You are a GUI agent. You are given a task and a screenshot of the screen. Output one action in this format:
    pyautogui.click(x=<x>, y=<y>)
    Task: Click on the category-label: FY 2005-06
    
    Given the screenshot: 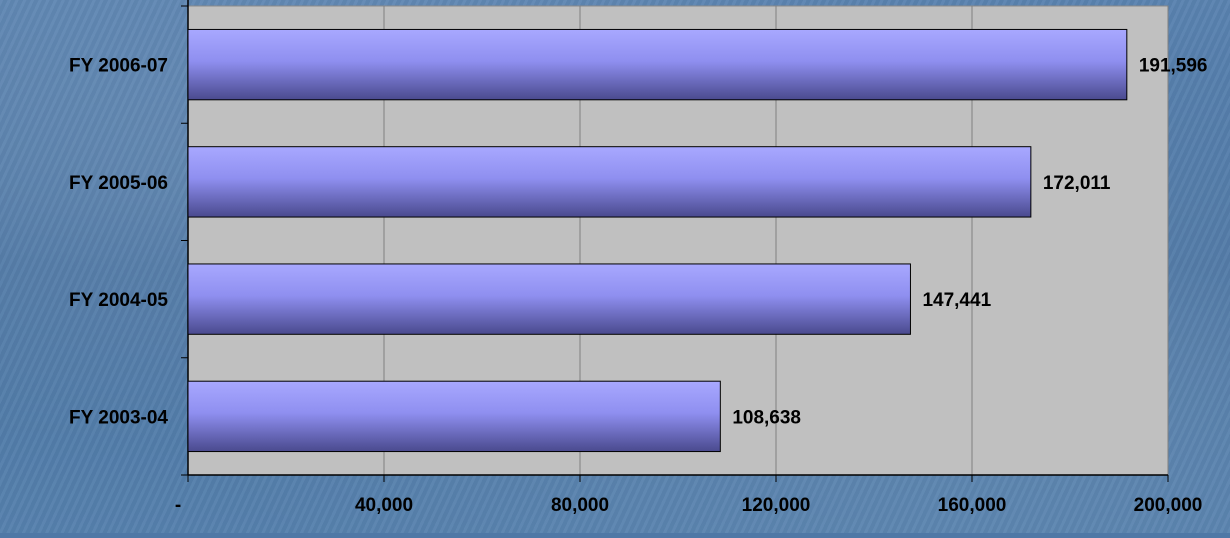 What is the action you would take?
    pyautogui.click(x=118, y=183)
    